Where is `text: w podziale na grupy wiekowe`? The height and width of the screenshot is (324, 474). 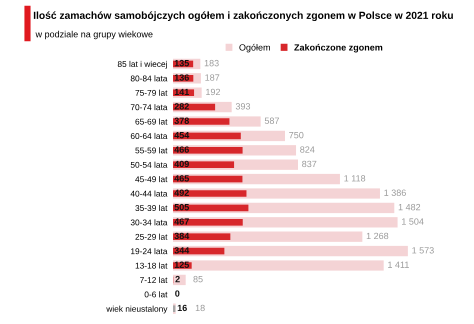
text: w podziale na grupy wiekowe is located at coordinates (94, 35).